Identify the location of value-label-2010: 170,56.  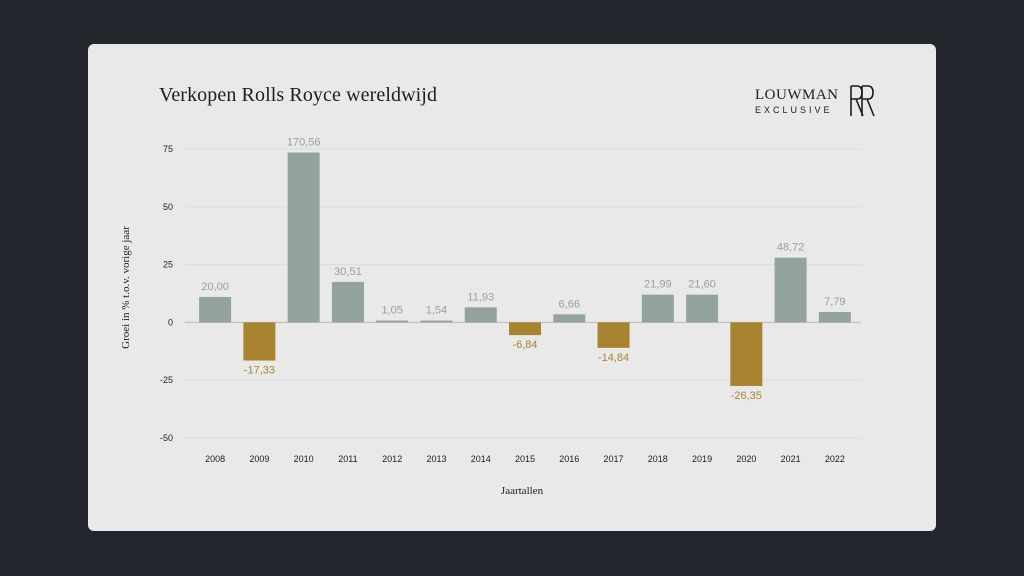
(304, 142).